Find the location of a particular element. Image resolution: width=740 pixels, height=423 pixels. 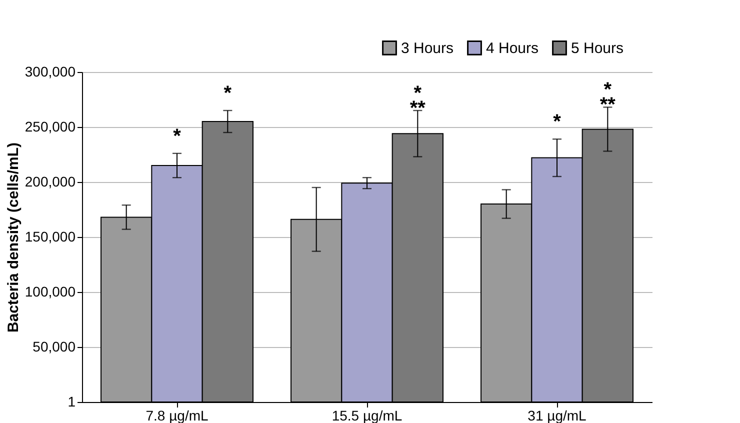

y-tick-label: 1 is located at coordinates (72, 402).